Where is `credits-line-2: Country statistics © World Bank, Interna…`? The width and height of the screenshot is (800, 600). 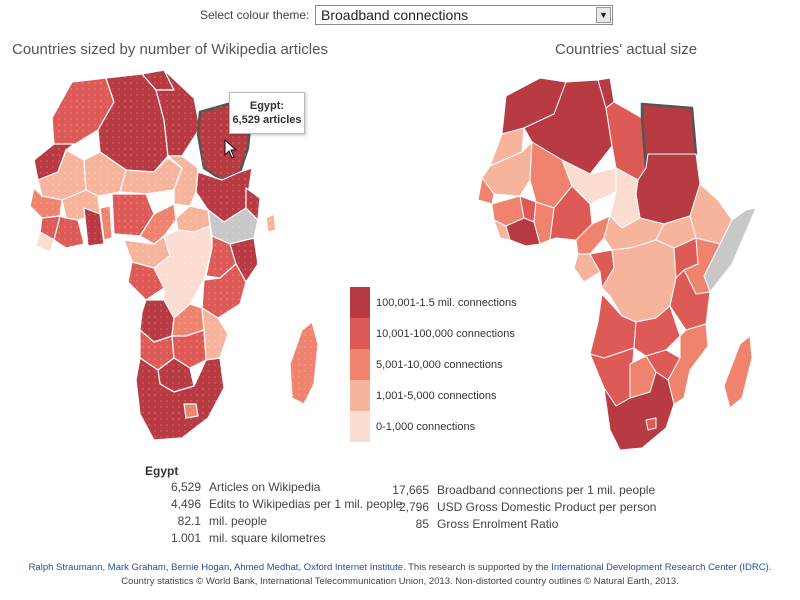
credits-line-2: Country statistics © World Bank, Interna… is located at coordinates (400, 581).